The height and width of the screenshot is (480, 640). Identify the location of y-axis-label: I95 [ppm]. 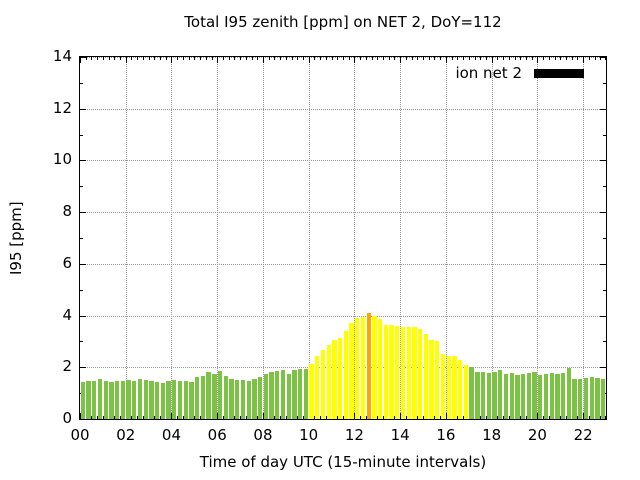
(16, 238).